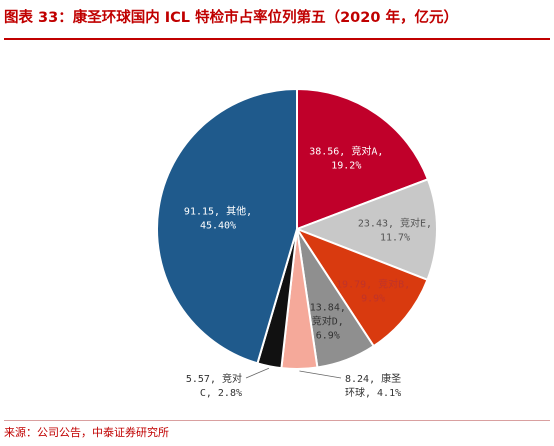 This screenshot has width=554, height=446. I want to click on leader-lines, so click(293, 373).